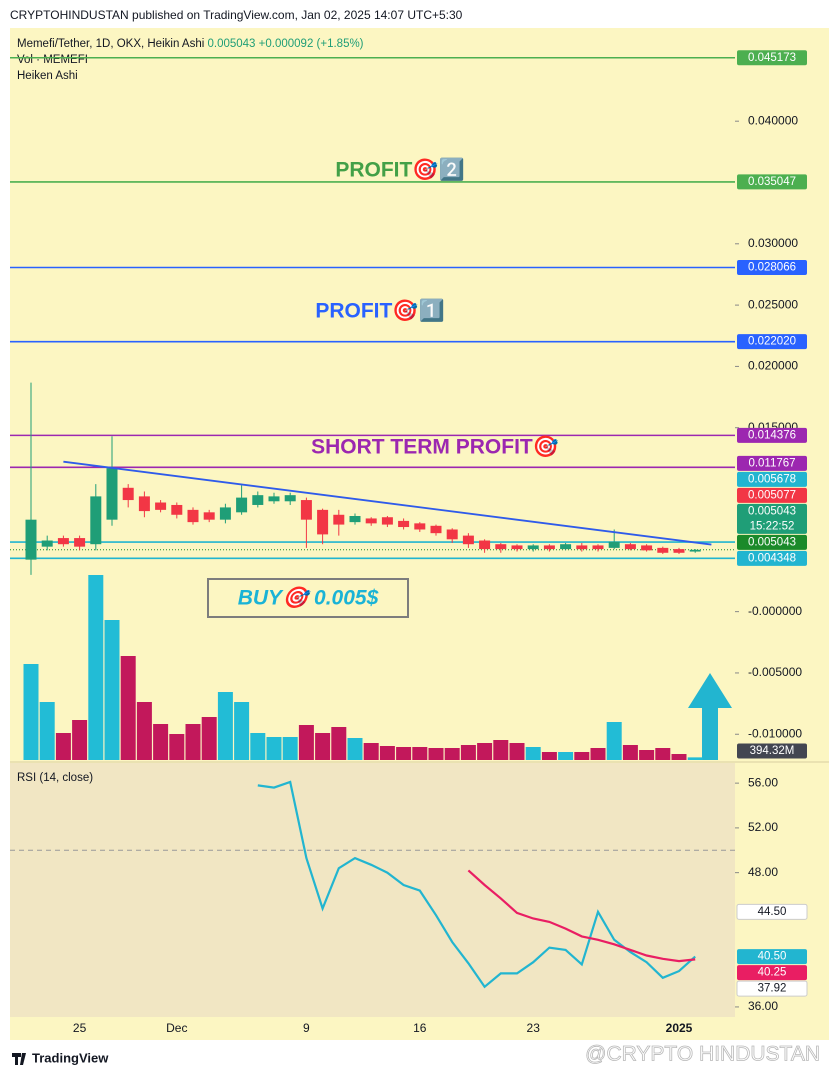 The height and width of the screenshot is (1082, 829). What do you see at coordinates (581, 916) in the screenshot?
I see `rsi-line` at bounding box center [581, 916].